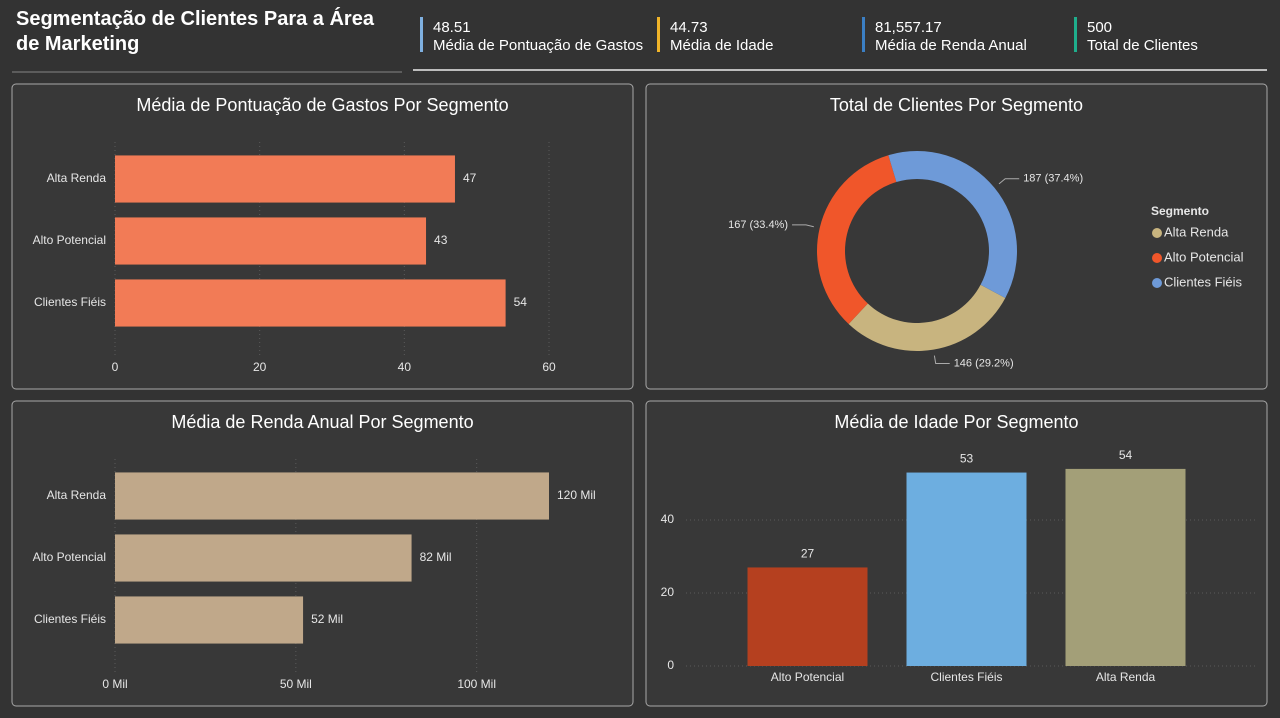 Image resolution: width=1280 pixels, height=718 pixels. I want to click on legend-title: Segmento, so click(1180, 211).